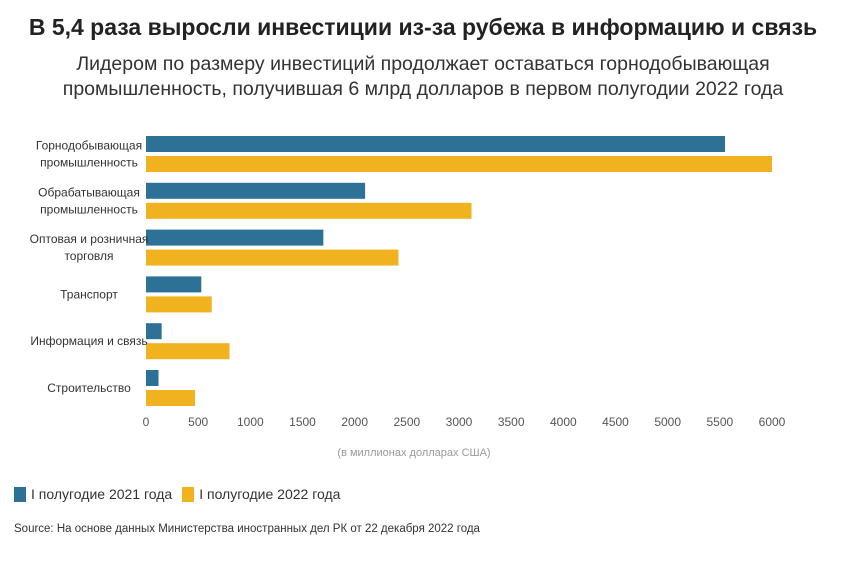 Image resolution: width=846 pixels, height=565 pixels. Describe the element at coordinates (89, 146) in the screenshot. I see `category-label-0-line-0: Горнодобывающая` at that location.